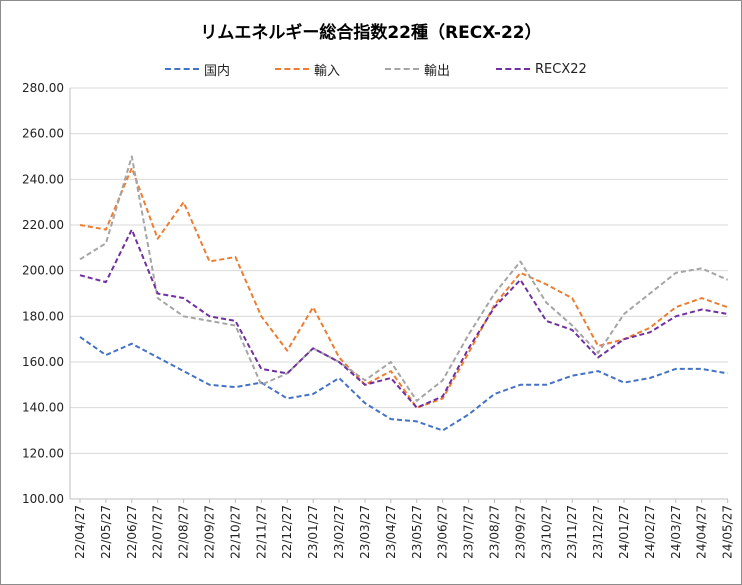 The height and width of the screenshot is (585, 742). What do you see at coordinates (371, 33) in the screenshot?
I see `chart-title: リムエネルギー総合指数22種（RECX-22）` at bounding box center [371, 33].